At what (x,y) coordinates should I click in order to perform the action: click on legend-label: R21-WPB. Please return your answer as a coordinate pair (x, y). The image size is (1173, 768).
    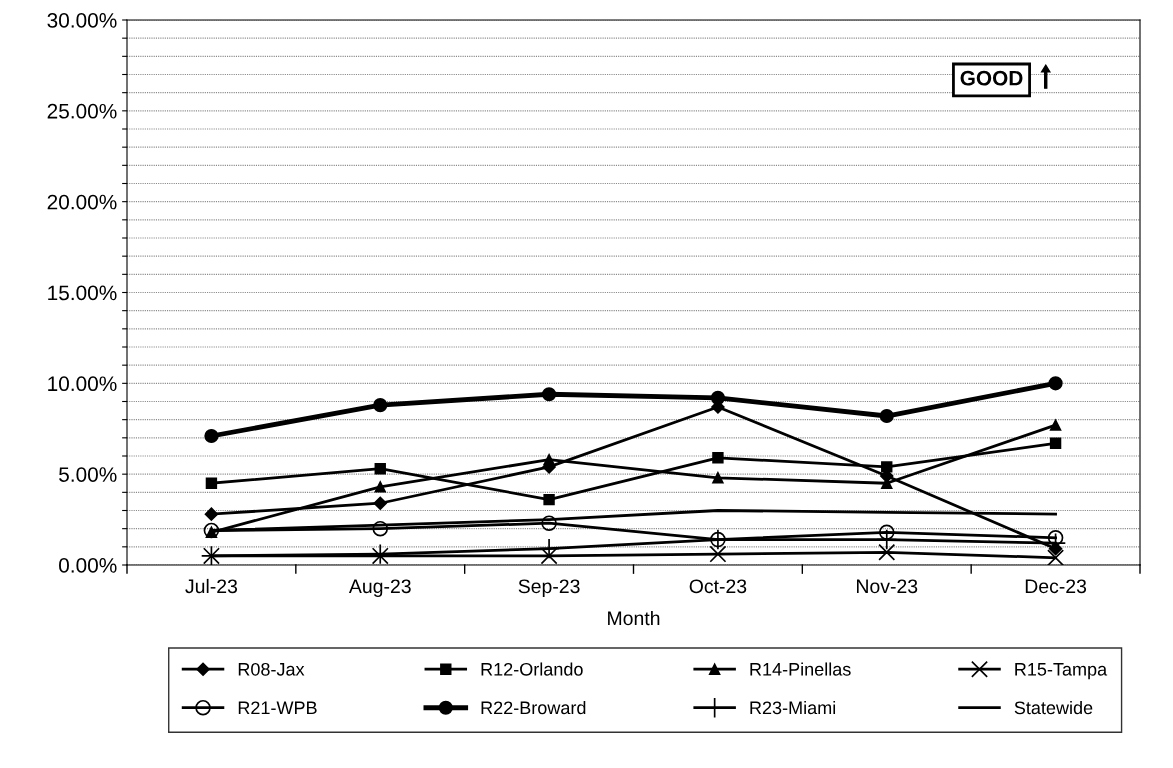
    Looking at the image, I should click on (277, 708).